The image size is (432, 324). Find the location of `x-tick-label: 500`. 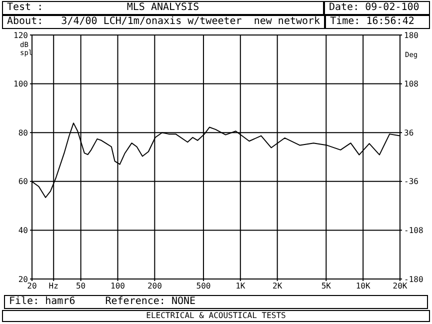

x-tick-label: 500 is located at coordinates (203, 286).